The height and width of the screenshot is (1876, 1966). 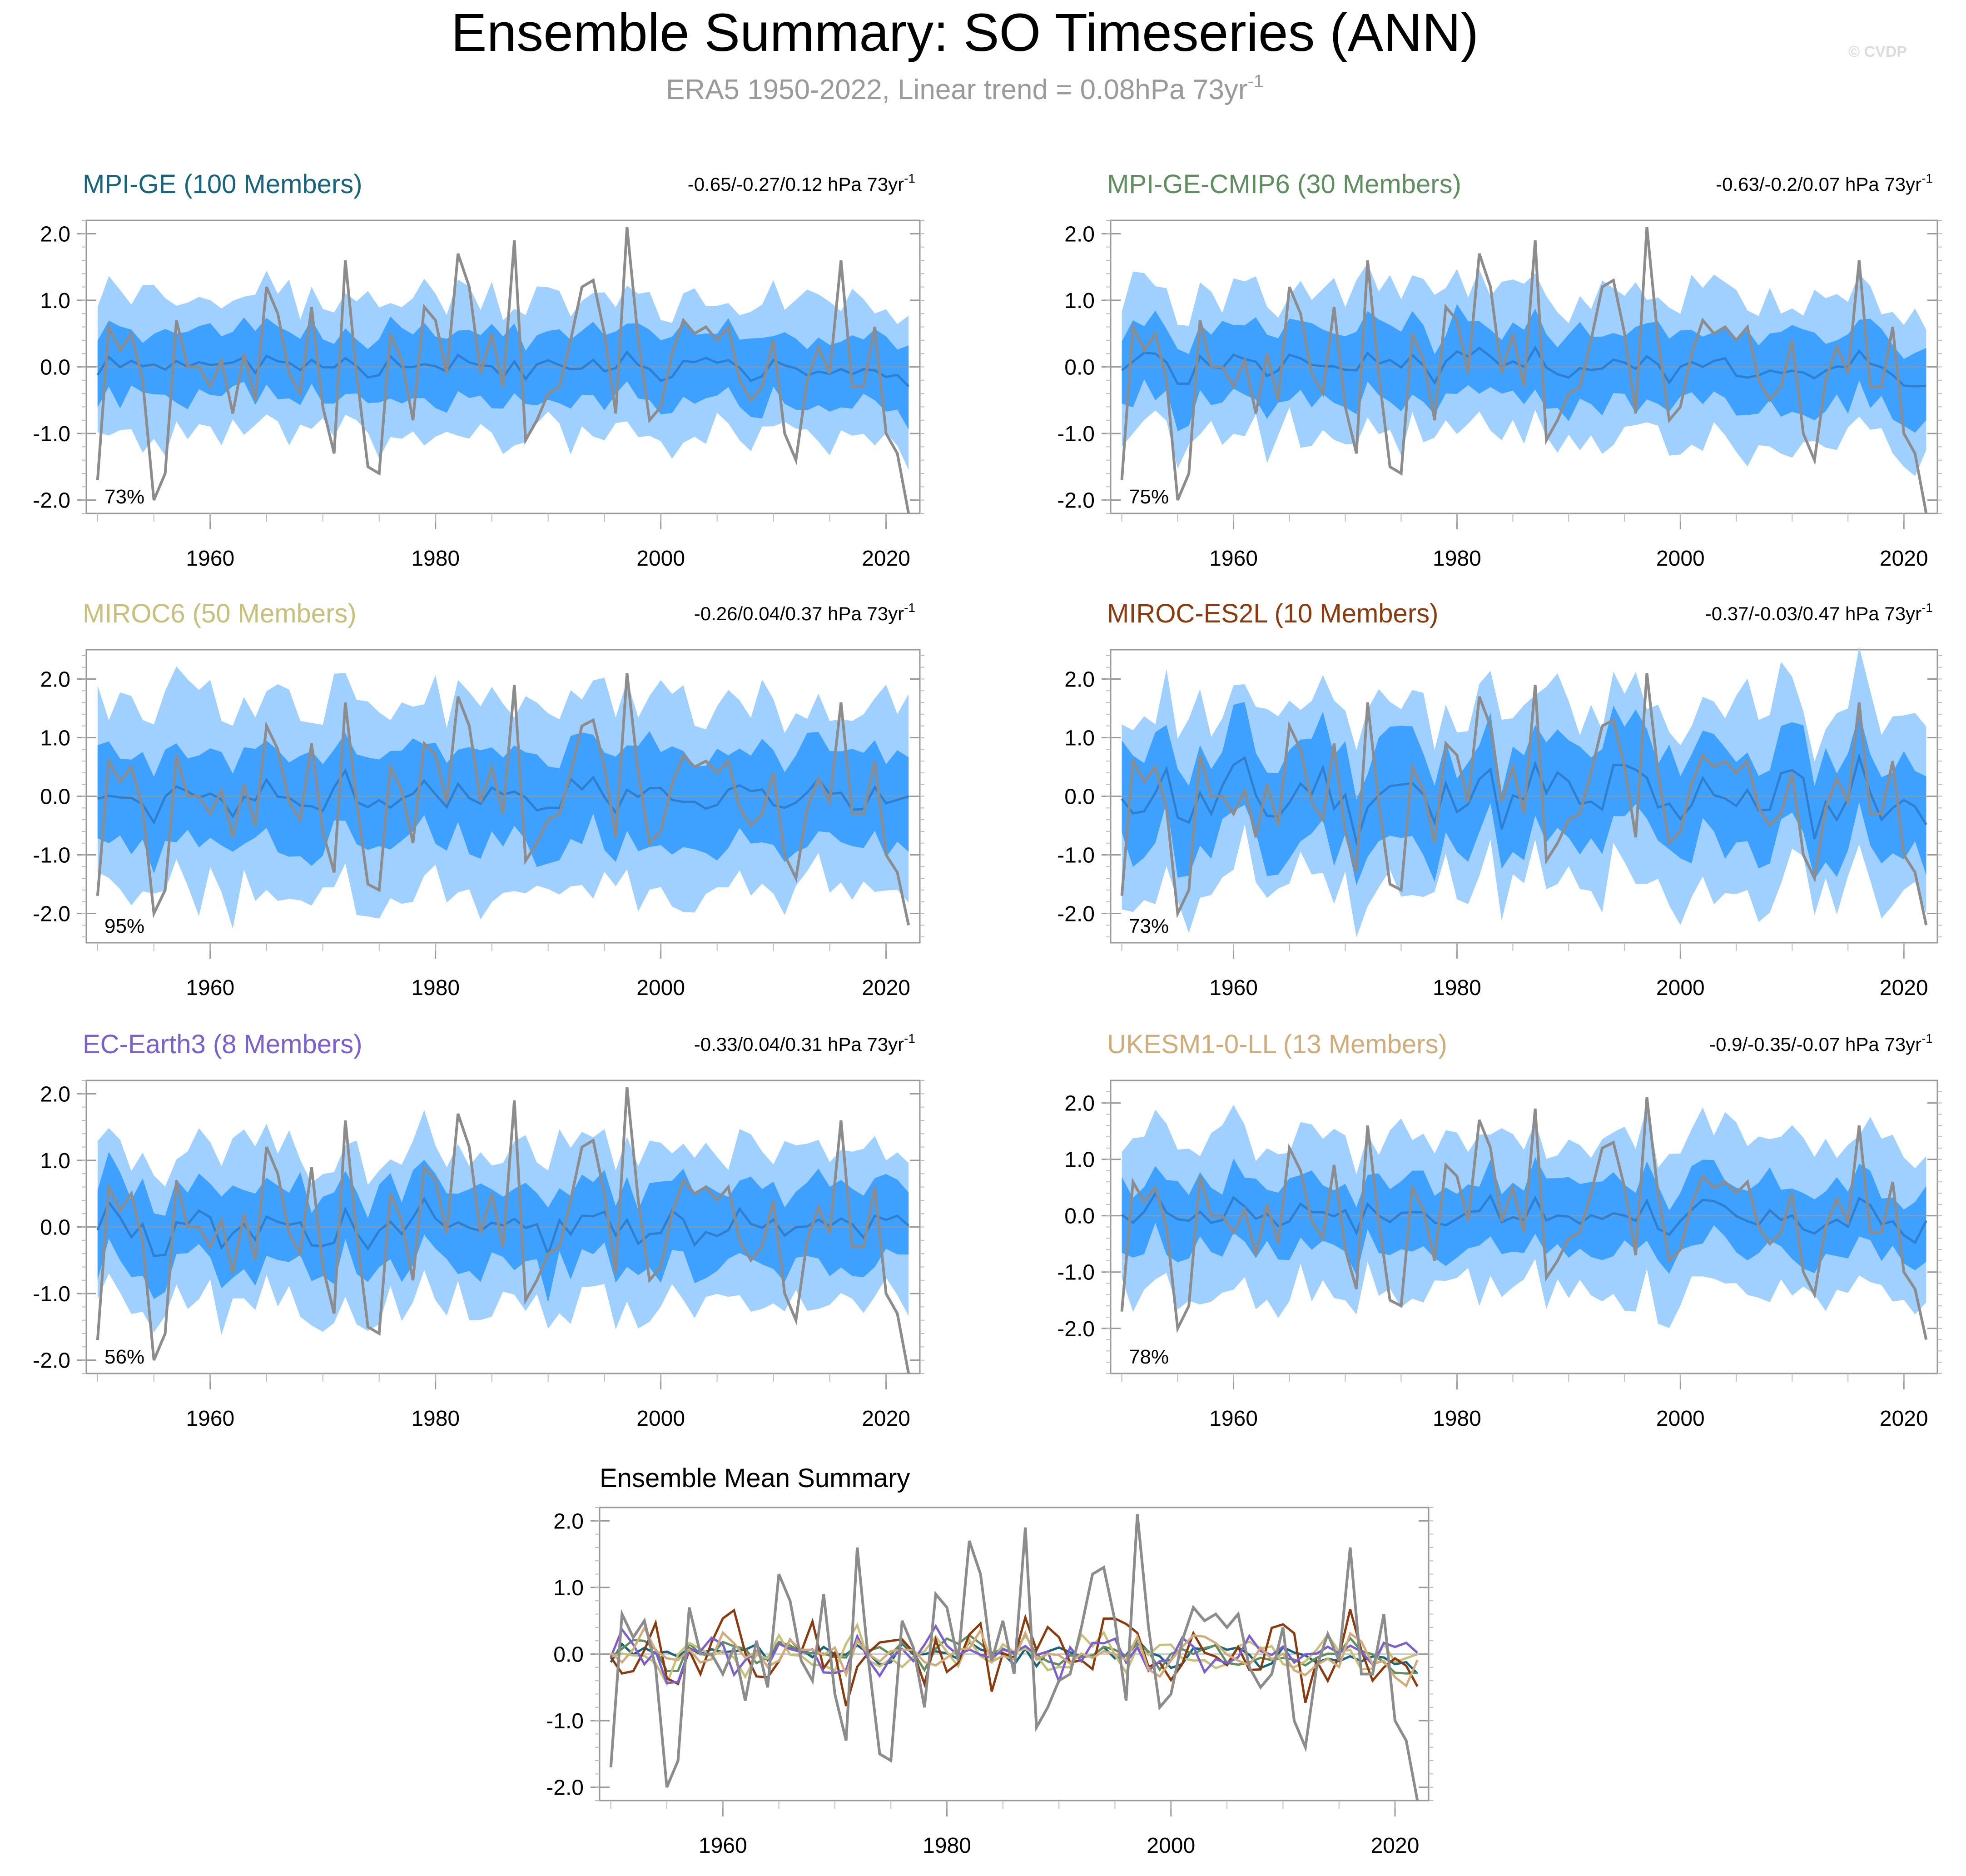 I want to click on figure-title: Ensemble Summary: SO Timeseries (ANN), so click(x=965, y=33).